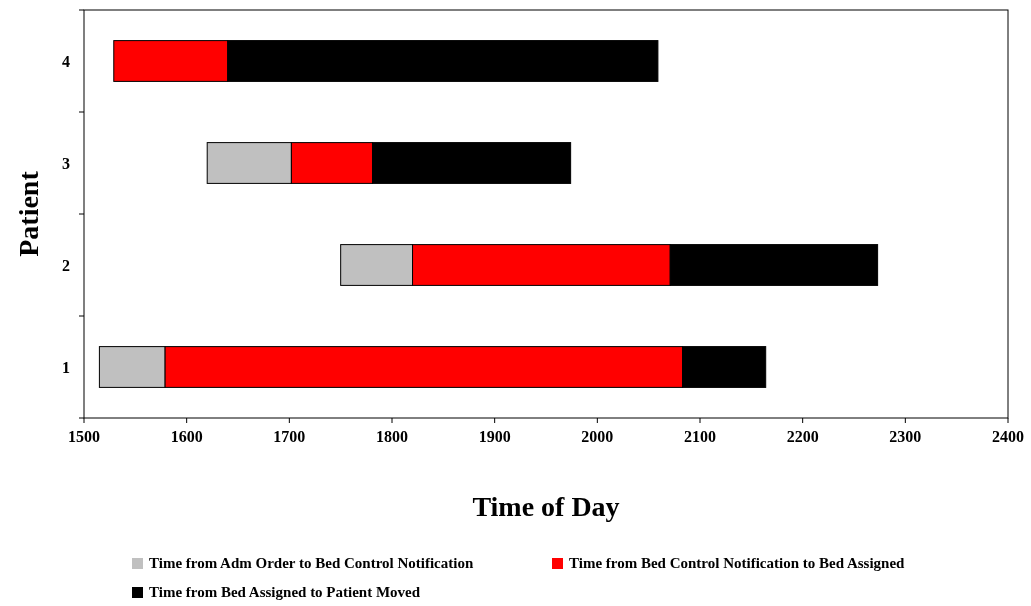 This screenshot has height=606, width=1031. I want to click on x-tick-label: 2400, so click(1008, 436).